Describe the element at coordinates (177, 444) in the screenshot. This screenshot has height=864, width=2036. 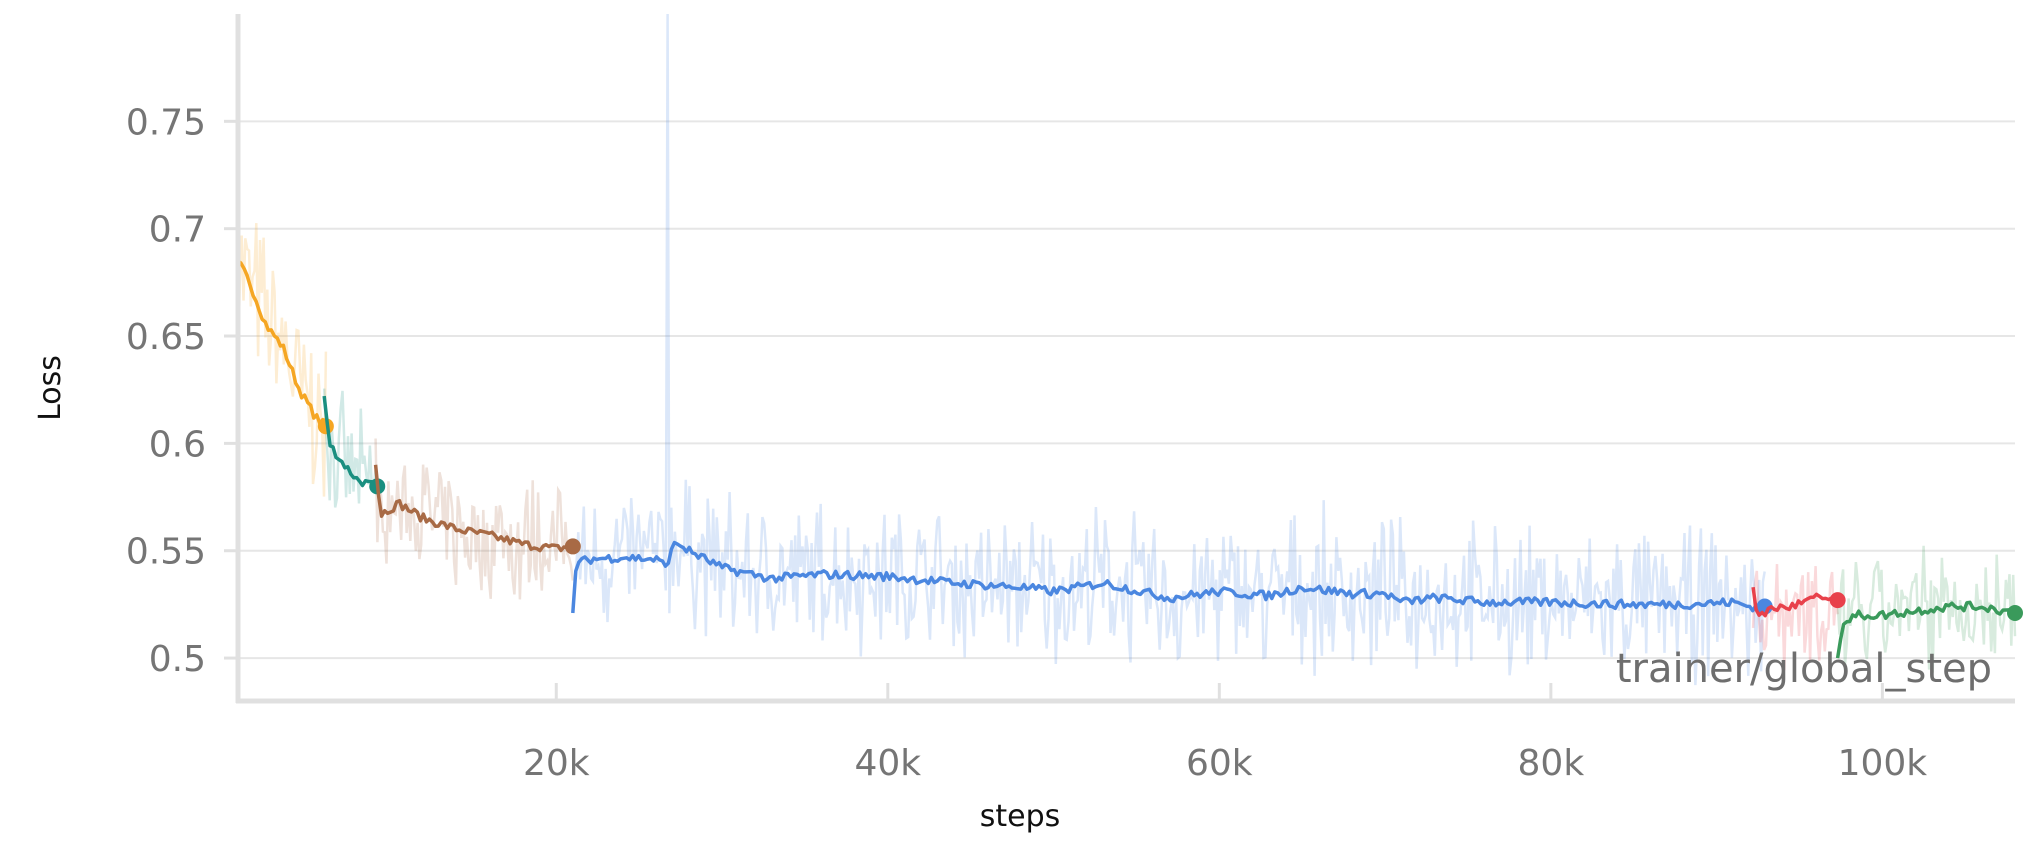
I see `y-tick-label: 0.6` at that location.